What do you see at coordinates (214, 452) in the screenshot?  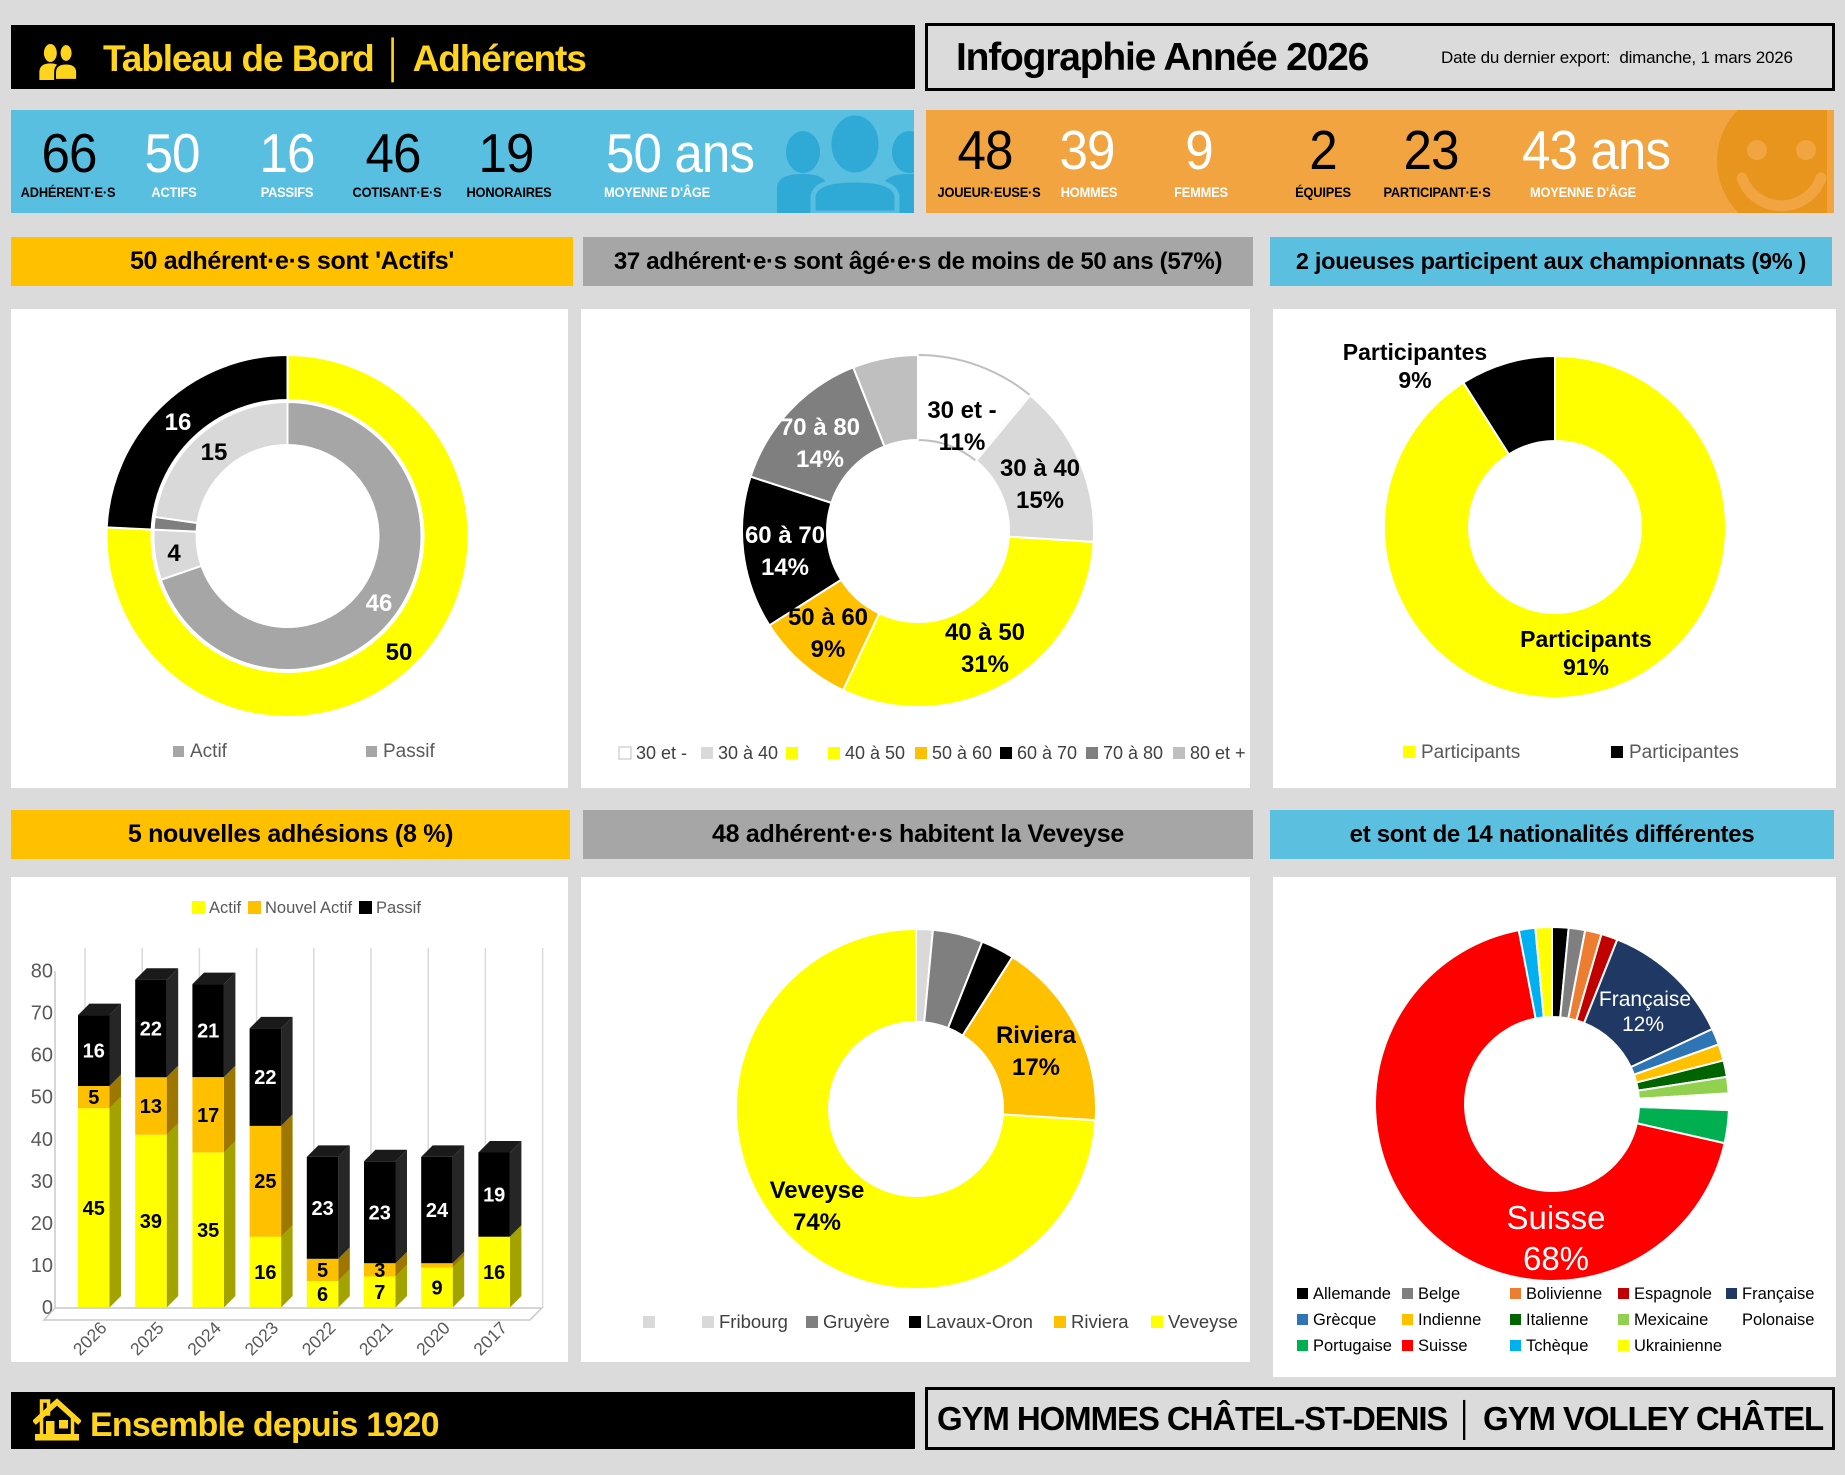 I see `svg-text: 15` at bounding box center [214, 452].